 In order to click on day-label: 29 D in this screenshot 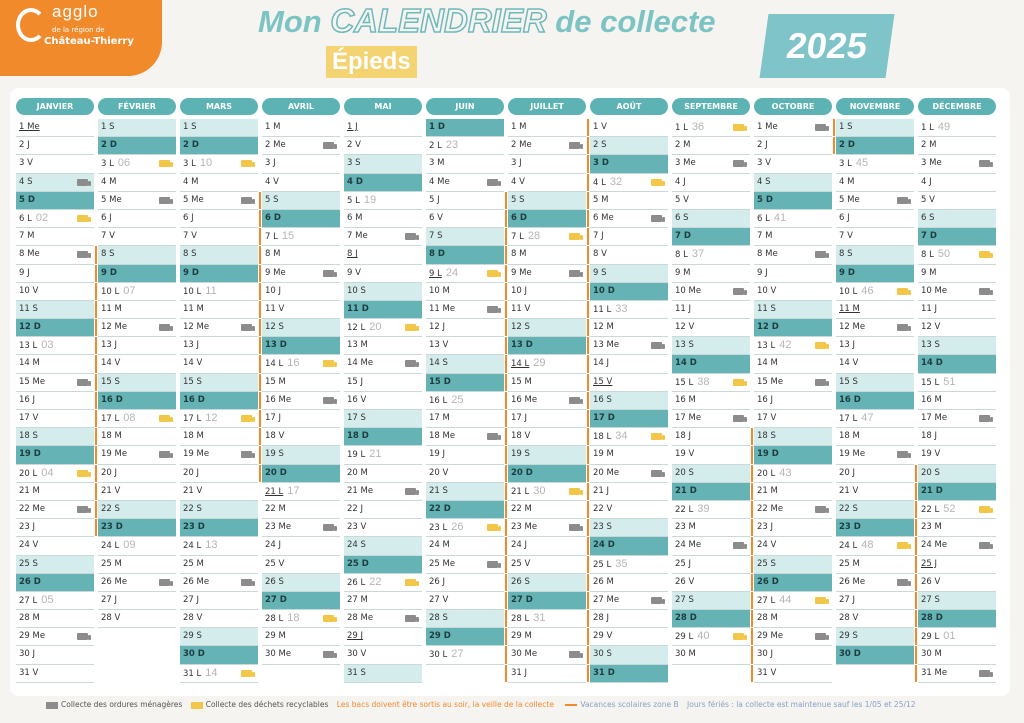, I will do `click(440, 636)`.